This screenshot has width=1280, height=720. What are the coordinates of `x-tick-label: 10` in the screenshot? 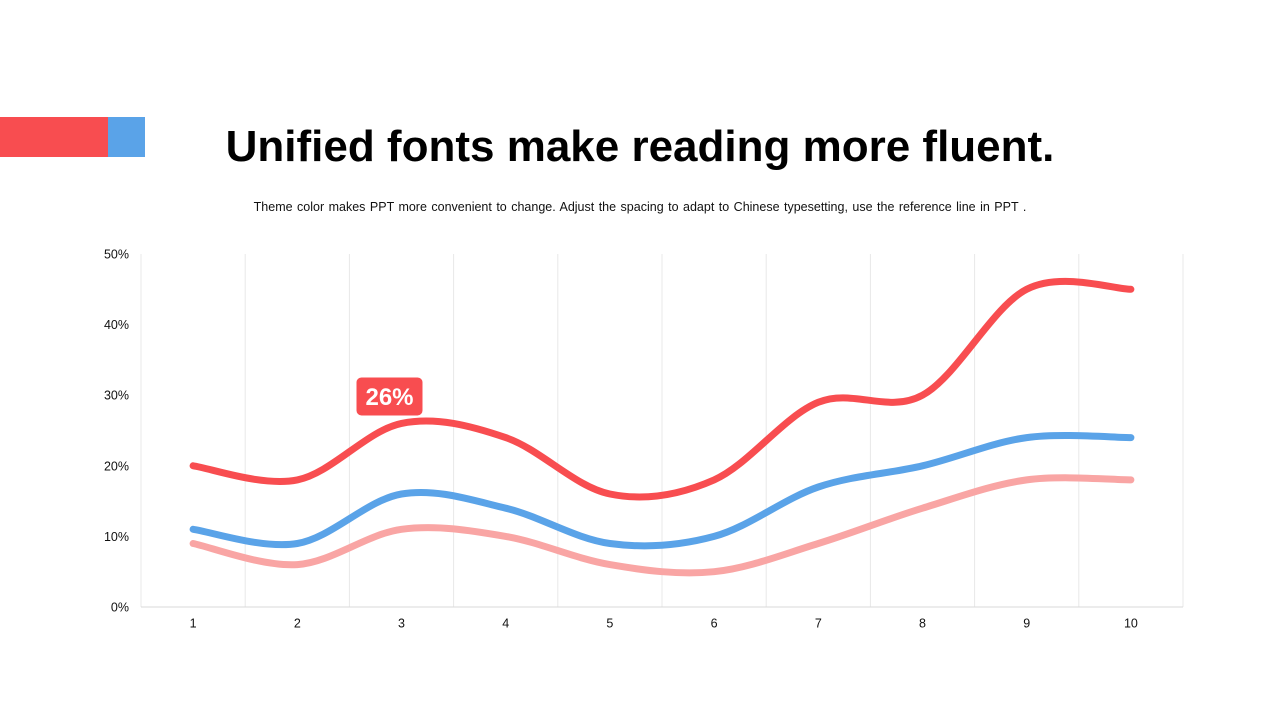 It's located at (1131, 624).